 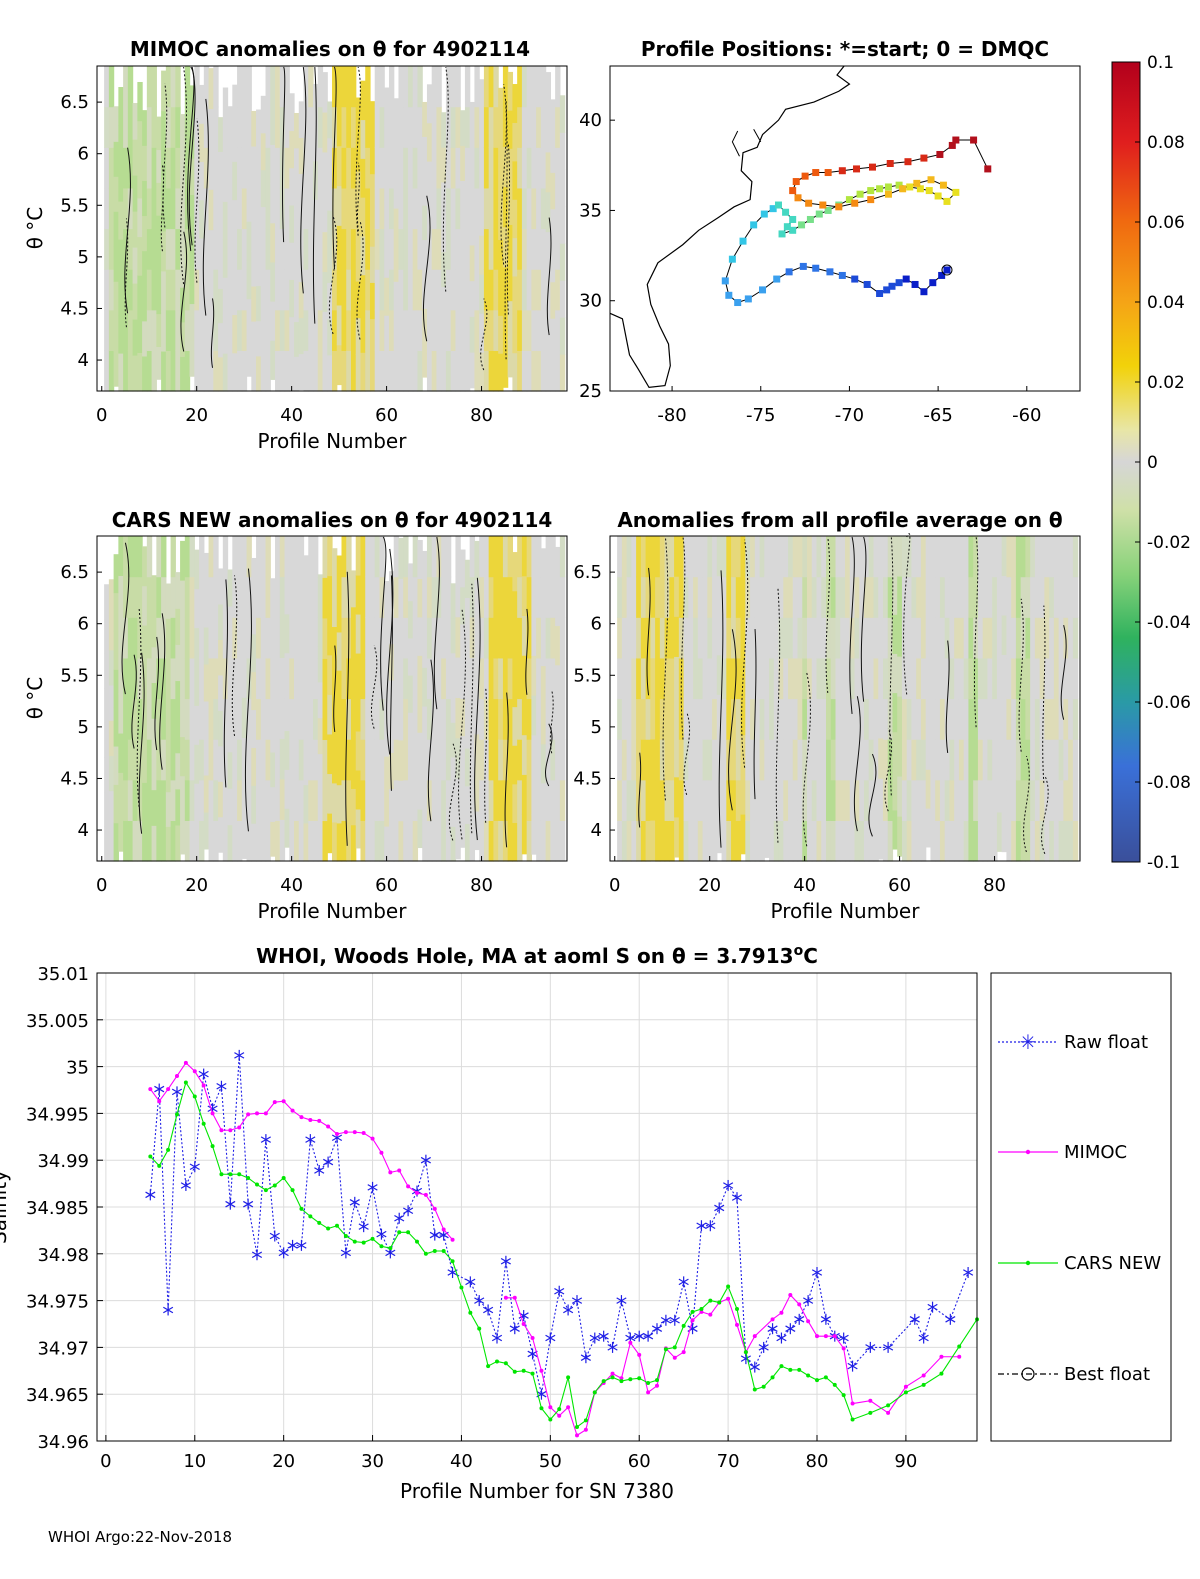 What do you see at coordinates (74, 102) in the screenshot?
I see `mimoc-y-tick-label: 6.5` at bounding box center [74, 102].